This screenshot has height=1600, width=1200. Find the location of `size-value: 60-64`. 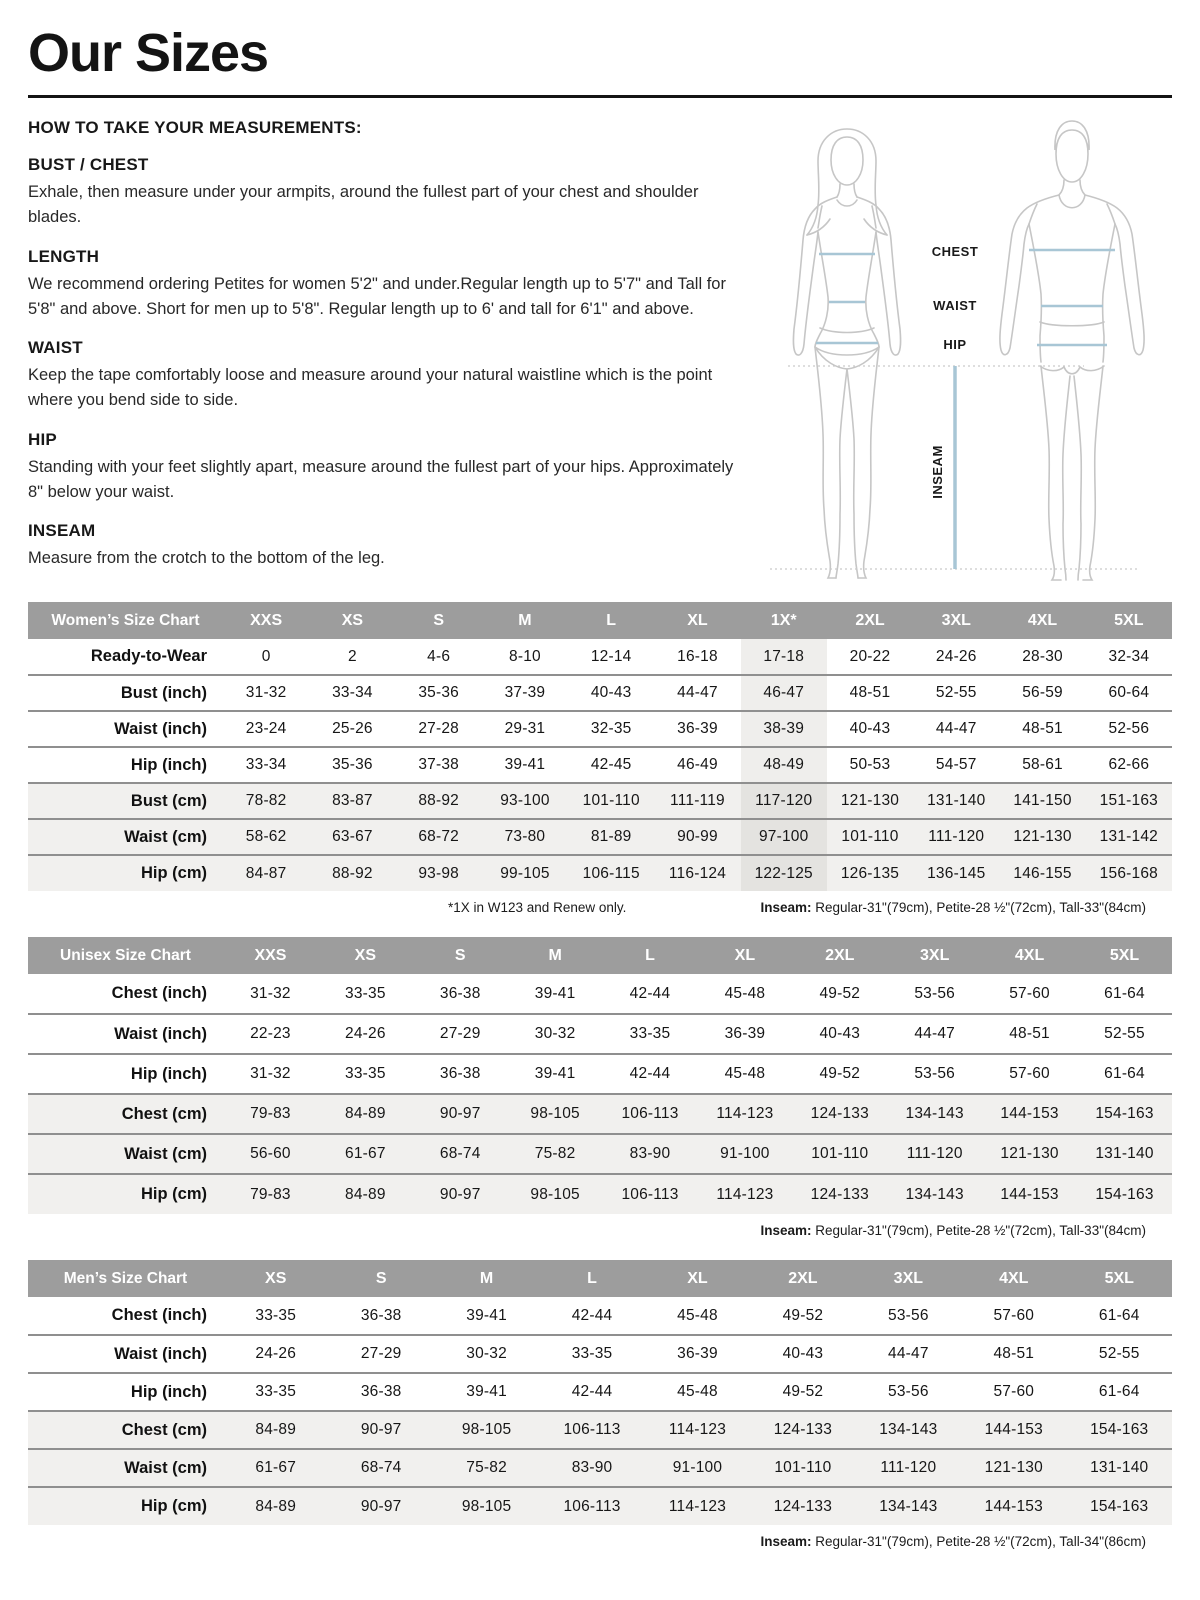

size-value: 60-64 is located at coordinates (1129, 693).